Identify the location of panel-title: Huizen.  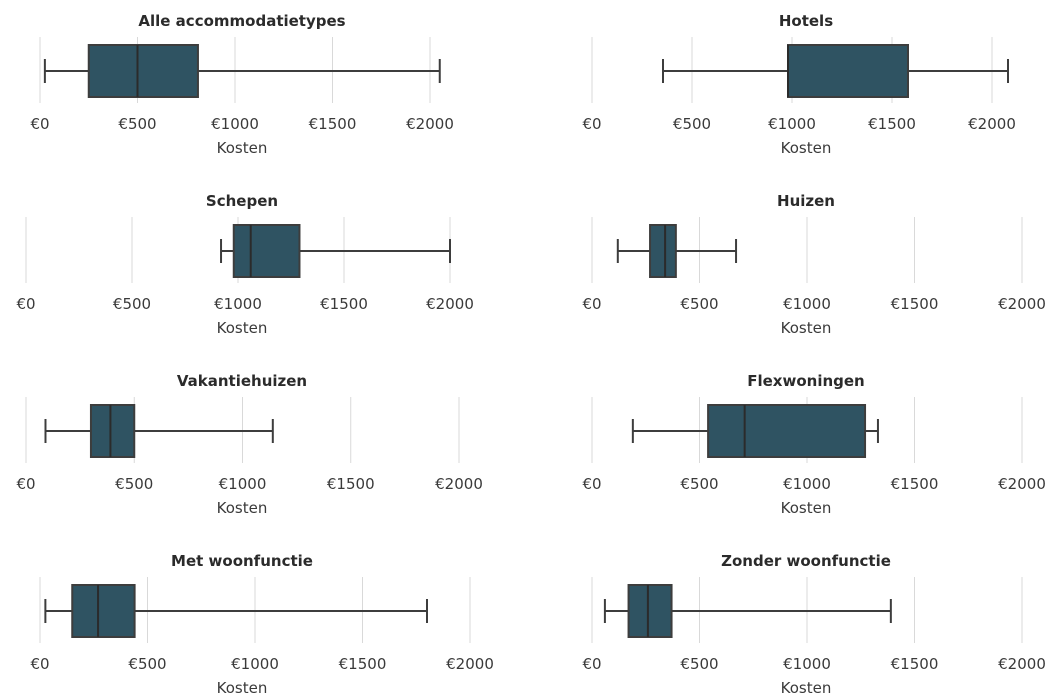
(806, 201).